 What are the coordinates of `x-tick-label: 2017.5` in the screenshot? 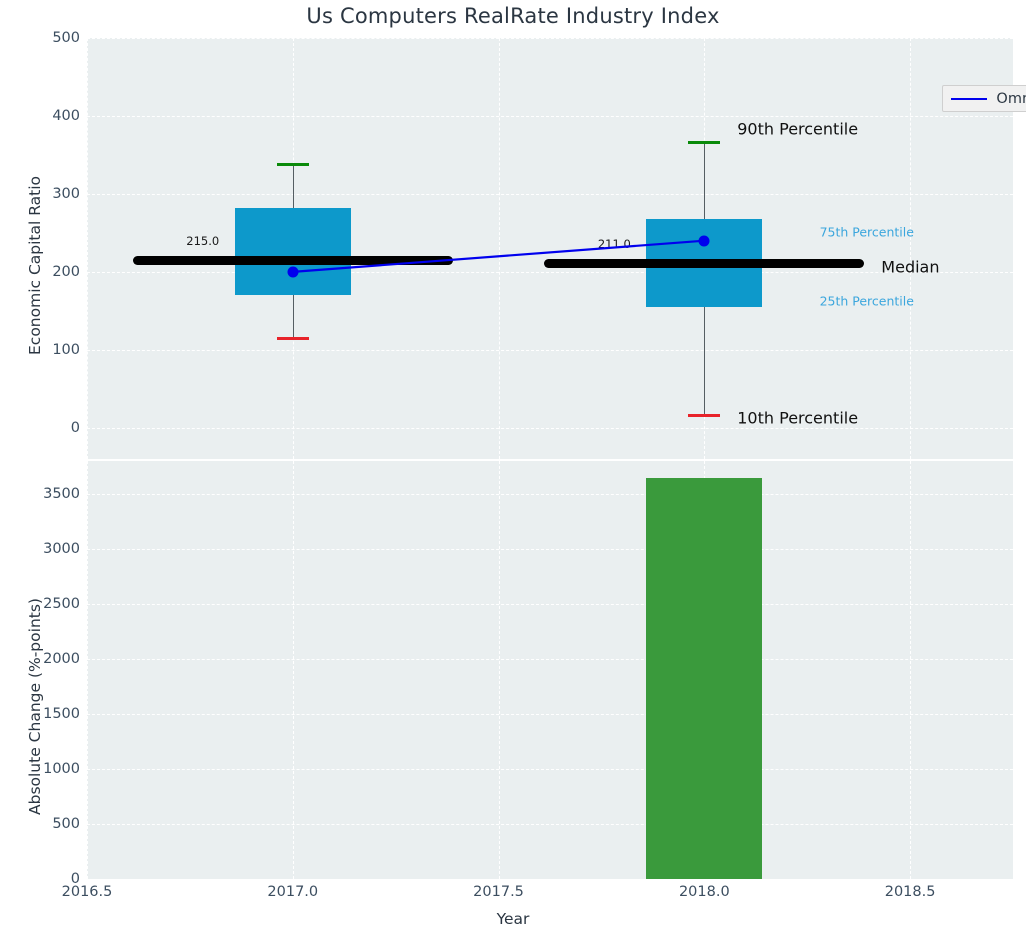 It's located at (498, 892).